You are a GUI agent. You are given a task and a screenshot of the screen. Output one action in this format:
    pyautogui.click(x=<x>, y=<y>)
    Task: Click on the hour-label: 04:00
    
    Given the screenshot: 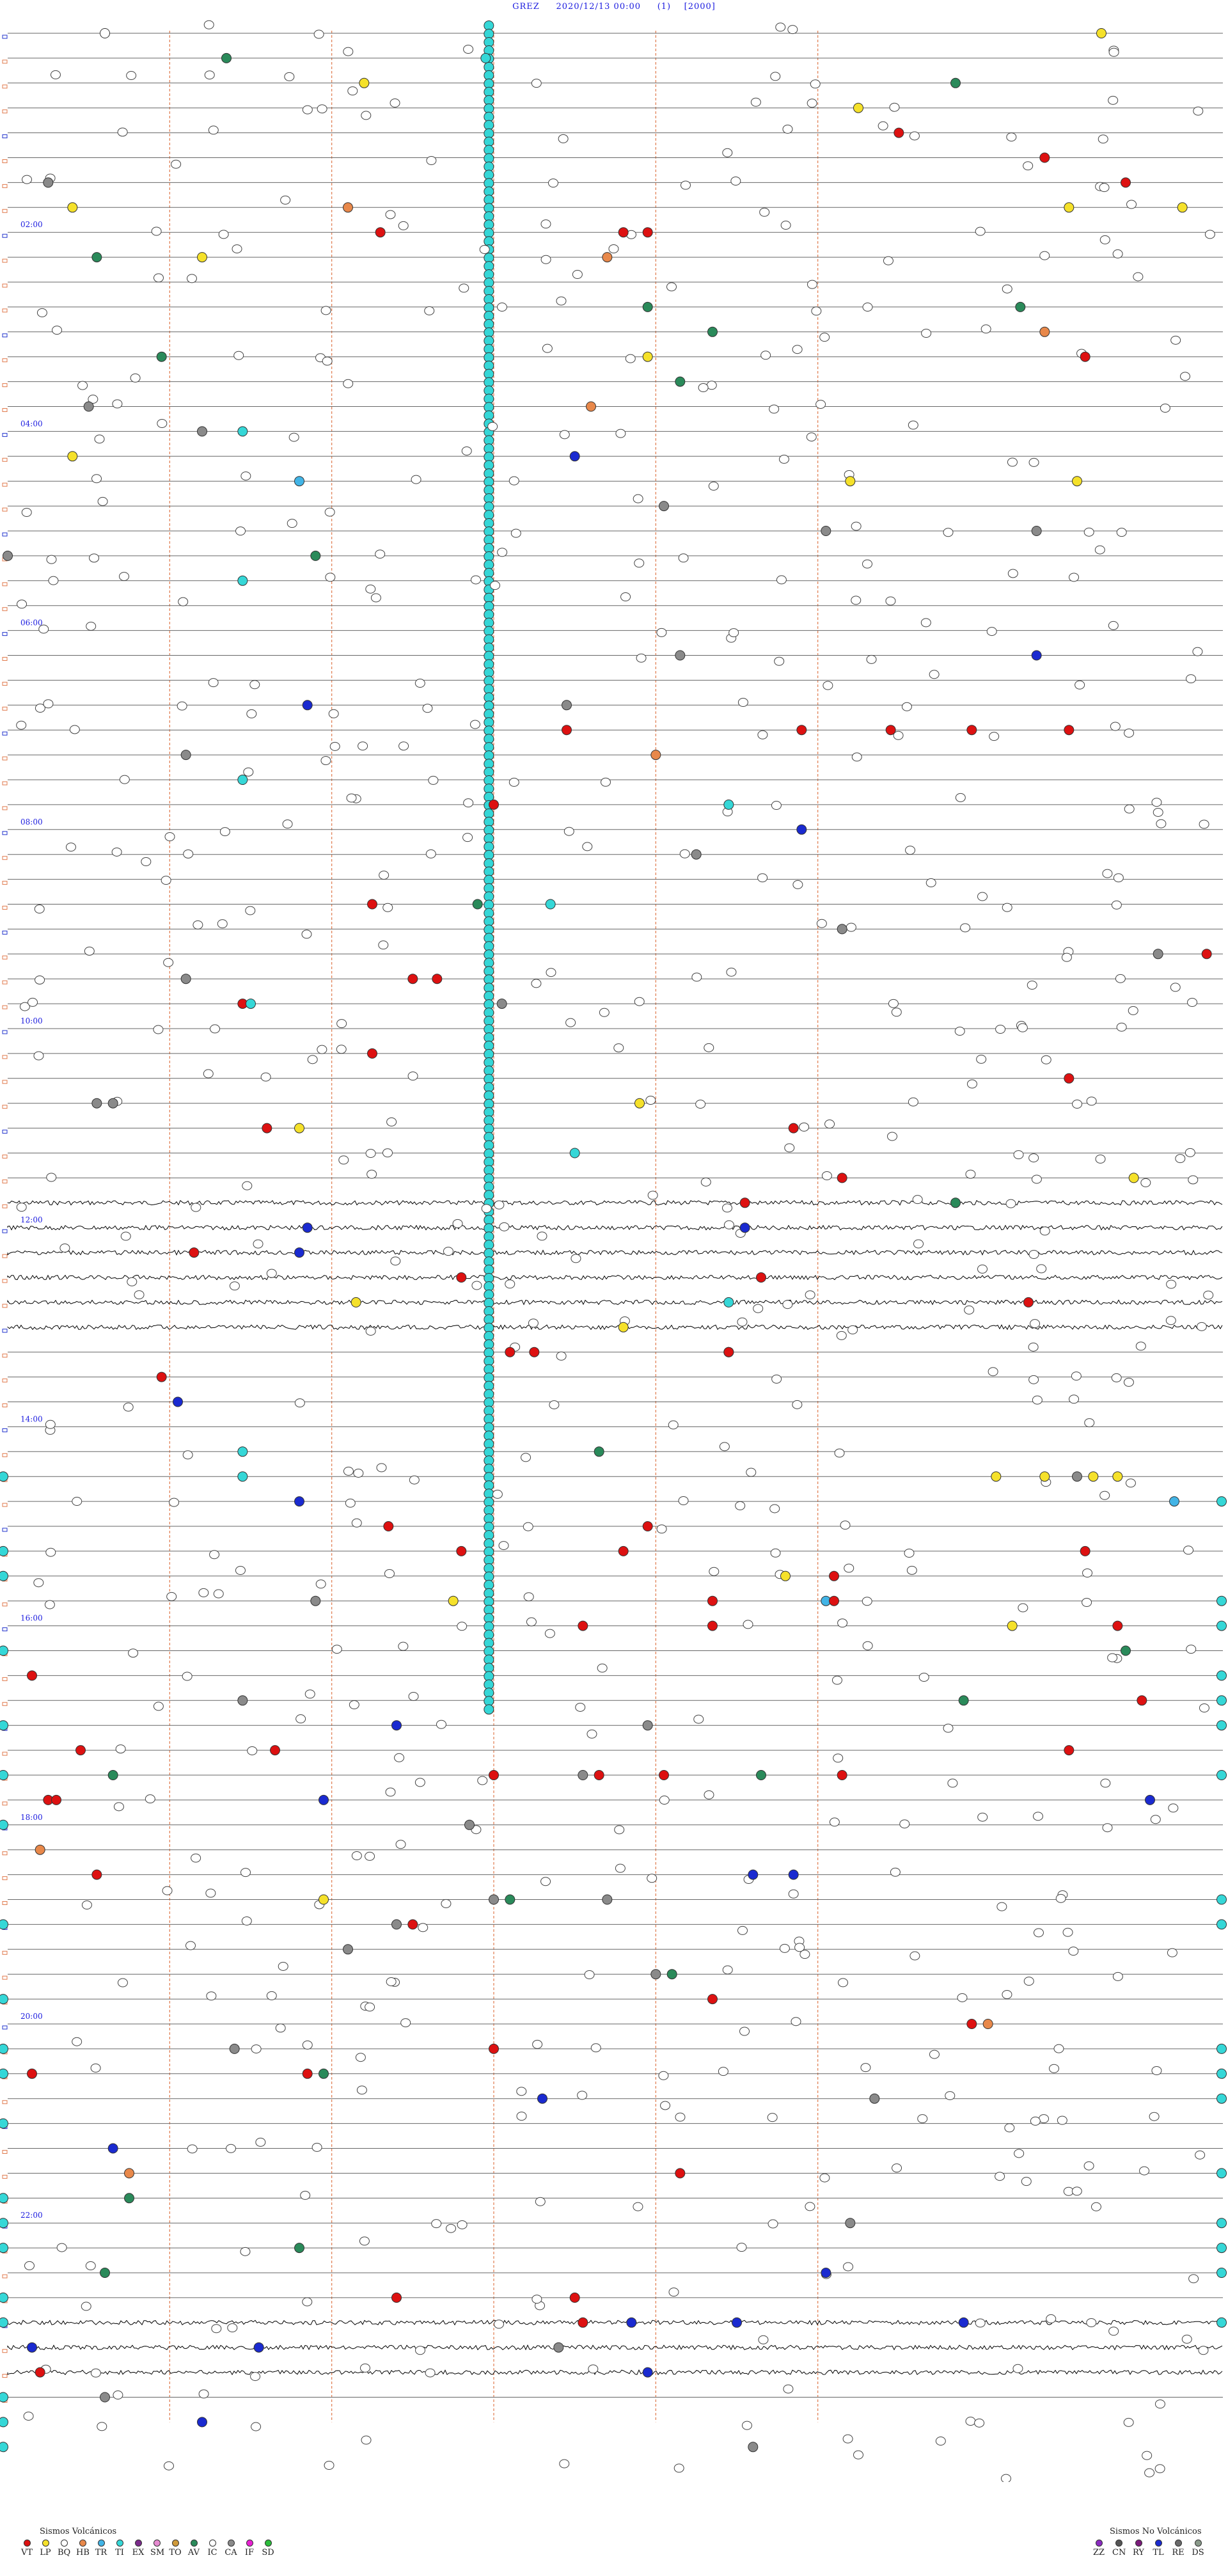 What is the action you would take?
    pyautogui.click(x=31, y=423)
    